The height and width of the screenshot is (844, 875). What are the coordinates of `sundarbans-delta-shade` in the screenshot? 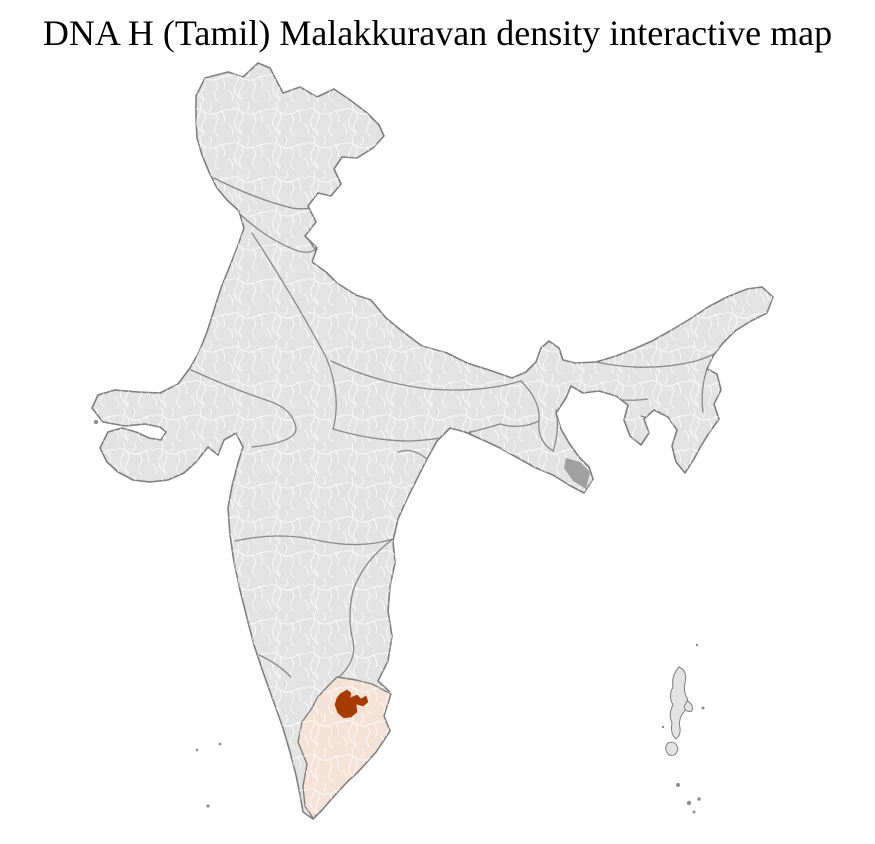 It's located at (577, 473).